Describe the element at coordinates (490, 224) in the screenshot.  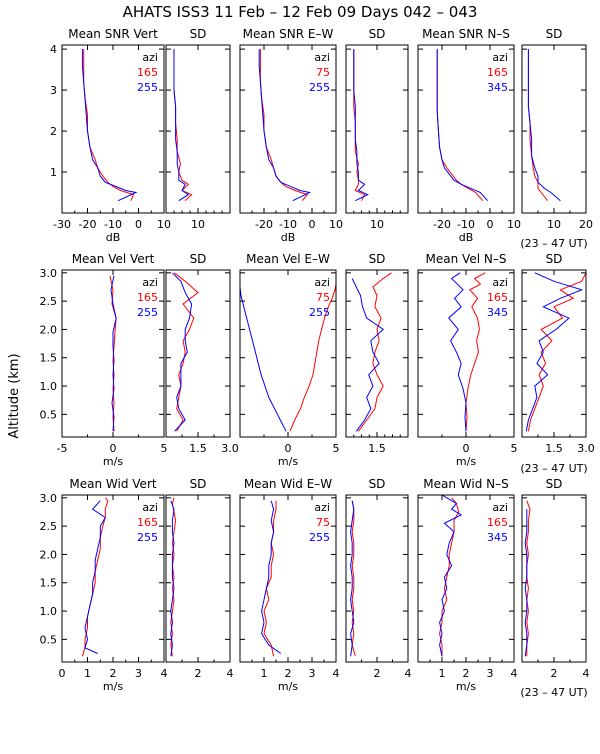
I see `x-tick-label-r1c5-2: 0` at that location.